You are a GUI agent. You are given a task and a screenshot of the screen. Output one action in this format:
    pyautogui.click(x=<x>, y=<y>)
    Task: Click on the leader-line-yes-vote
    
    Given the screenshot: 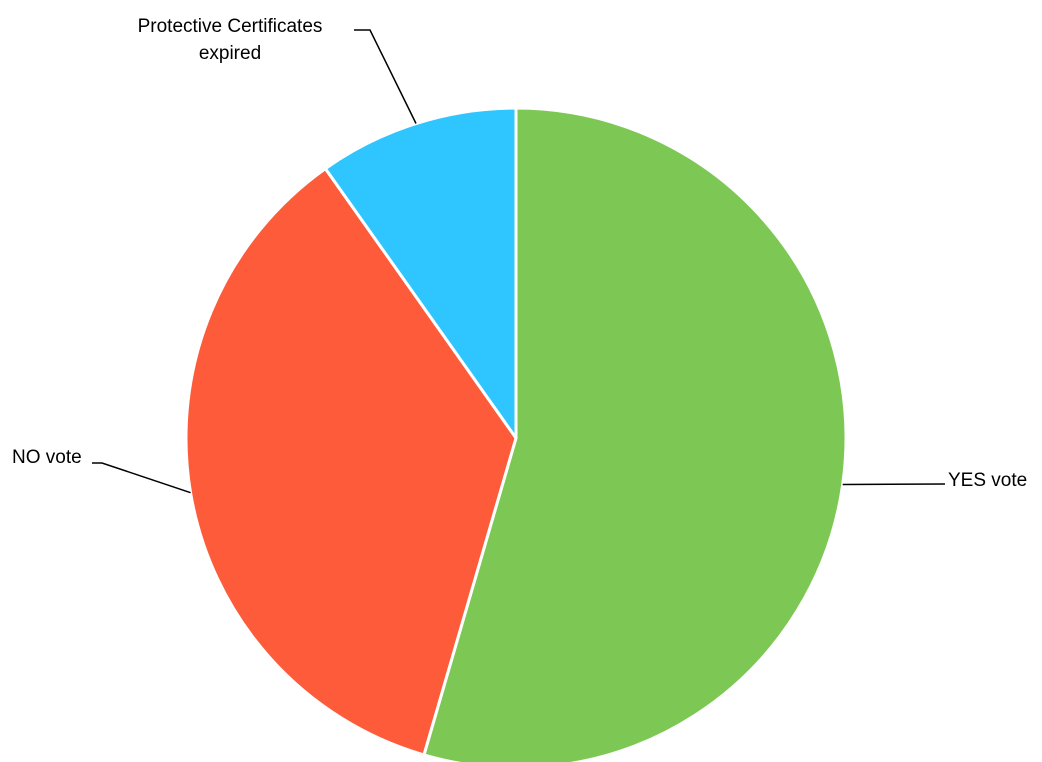 What is the action you would take?
    pyautogui.click(x=894, y=484)
    